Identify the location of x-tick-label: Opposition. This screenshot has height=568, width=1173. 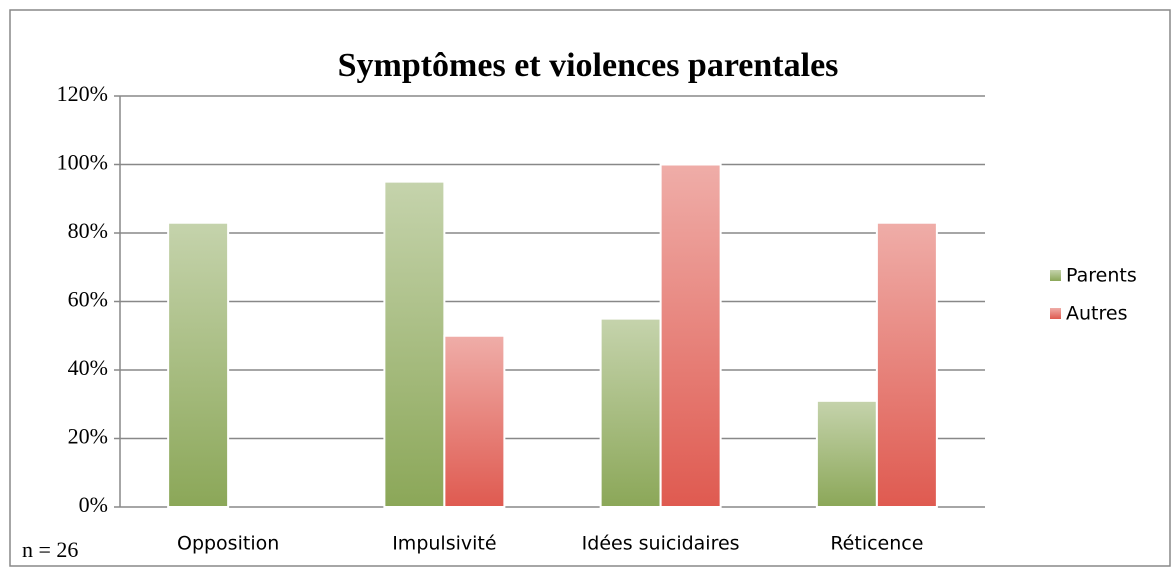
(228, 544).